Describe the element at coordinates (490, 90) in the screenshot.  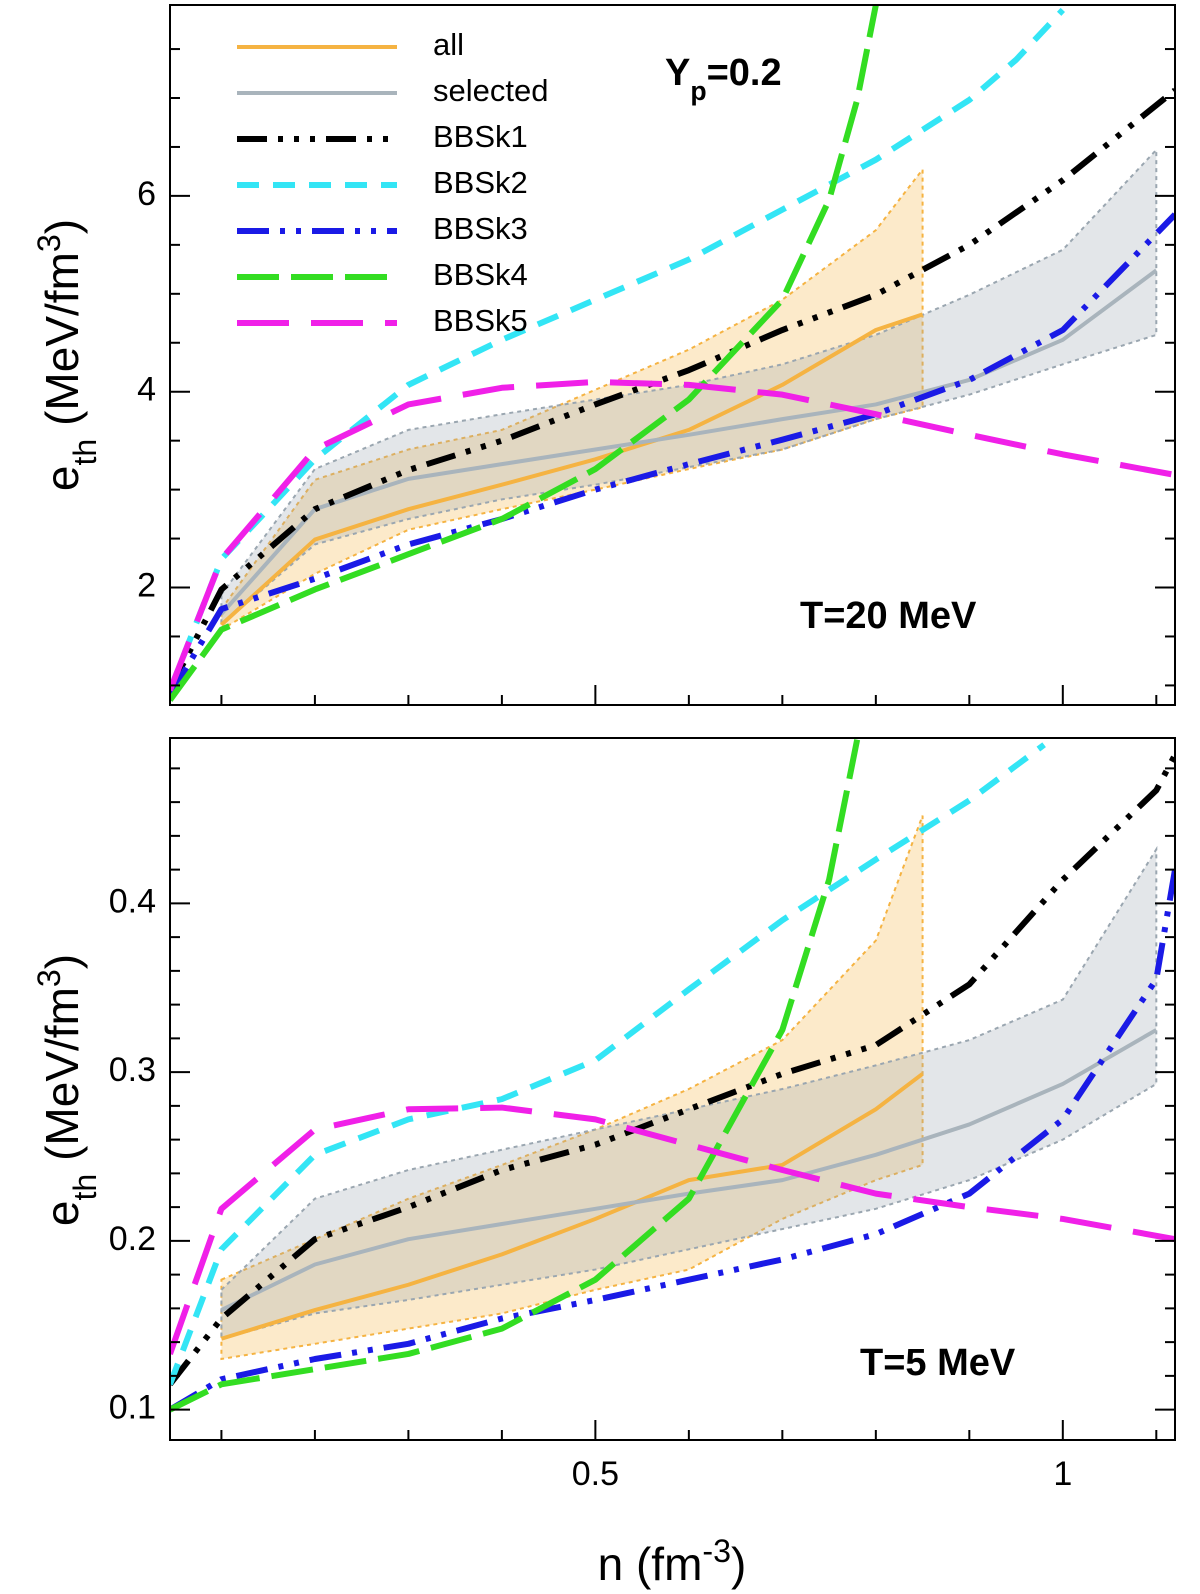
I see `legend-label: selected` at that location.